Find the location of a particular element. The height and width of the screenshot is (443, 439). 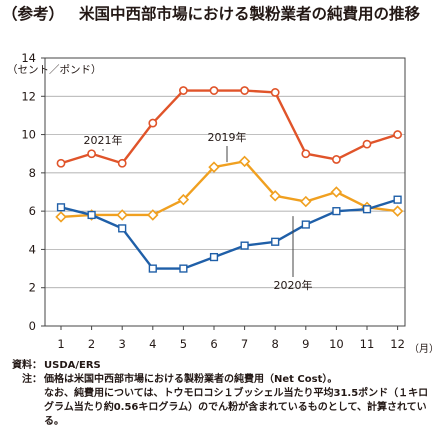

note-key: 注： is located at coordinates (32, 379).